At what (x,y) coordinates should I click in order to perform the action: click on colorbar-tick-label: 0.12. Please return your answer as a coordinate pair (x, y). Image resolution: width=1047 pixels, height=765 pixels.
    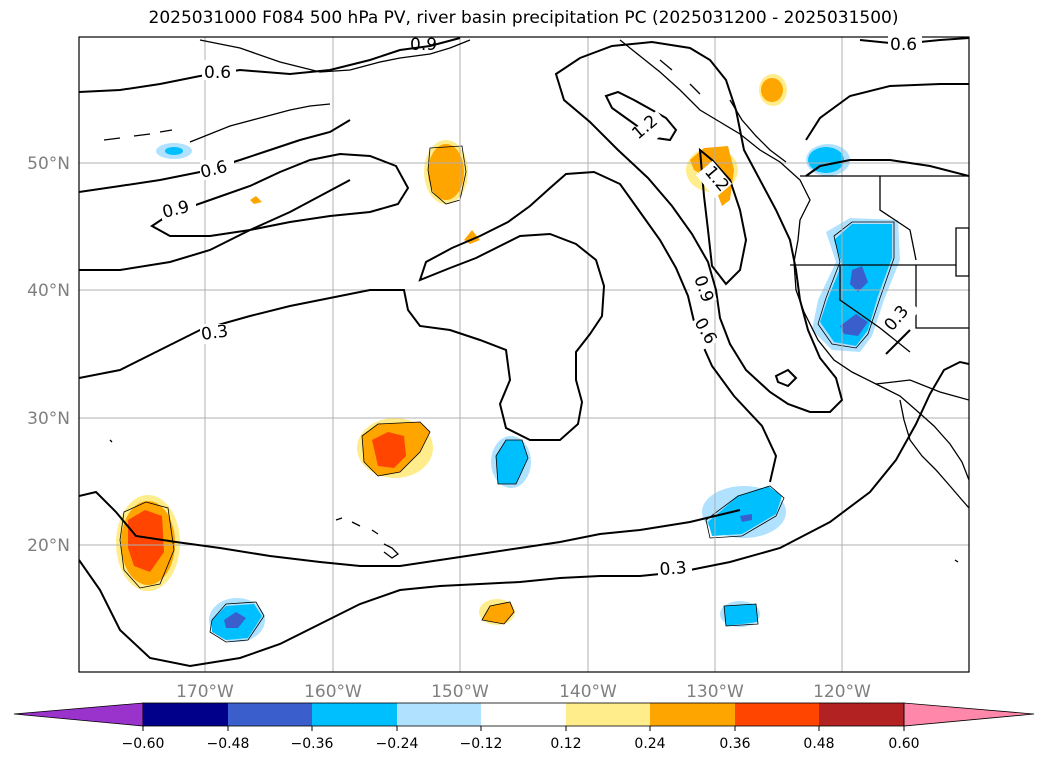
    Looking at the image, I should click on (565, 744).